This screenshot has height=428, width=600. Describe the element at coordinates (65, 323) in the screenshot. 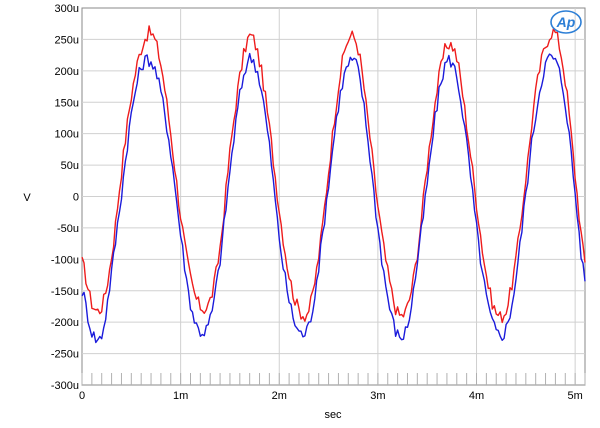

I see `y-tick-label: -200u` at that location.